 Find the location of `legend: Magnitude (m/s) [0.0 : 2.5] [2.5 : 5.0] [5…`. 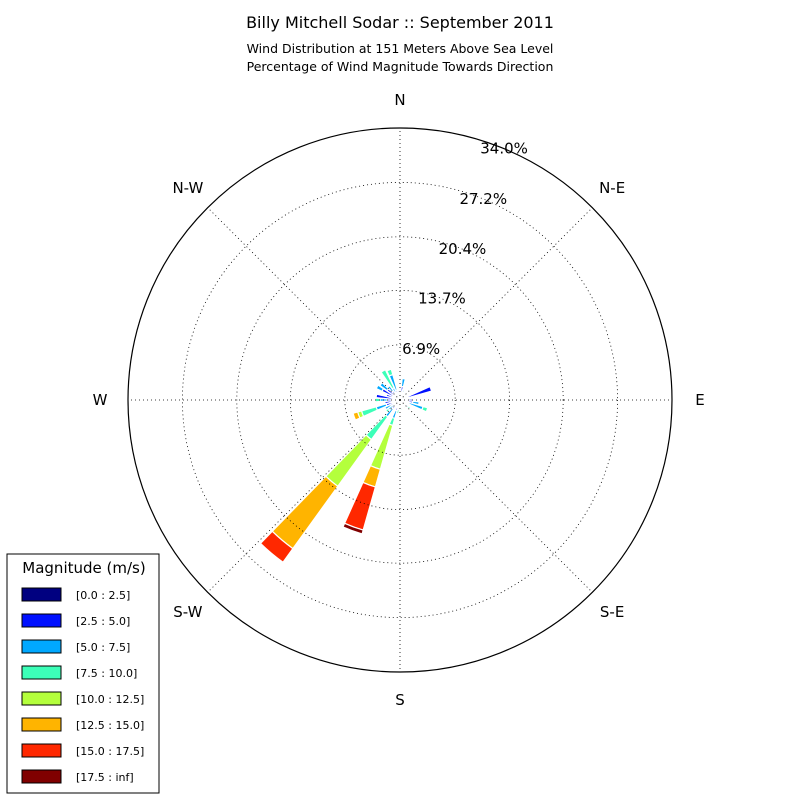

legend: Magnitude (m/s) [0.0 : 2.5] [2.5 : 5.0] [5… is located at coordinates (83, 673).